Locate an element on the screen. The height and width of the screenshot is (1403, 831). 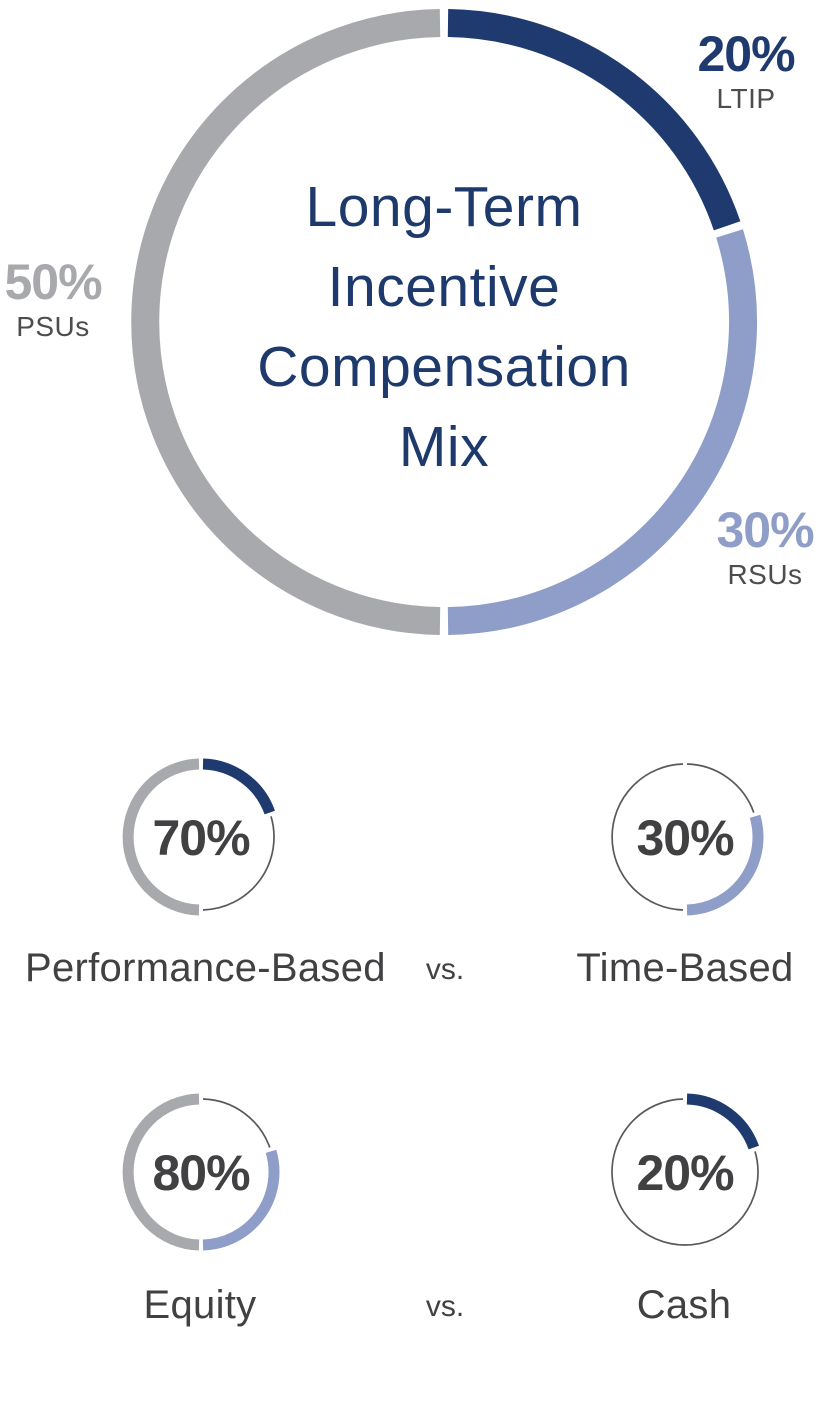
performance-based-ring-chart is located at coordinates (198, 837).